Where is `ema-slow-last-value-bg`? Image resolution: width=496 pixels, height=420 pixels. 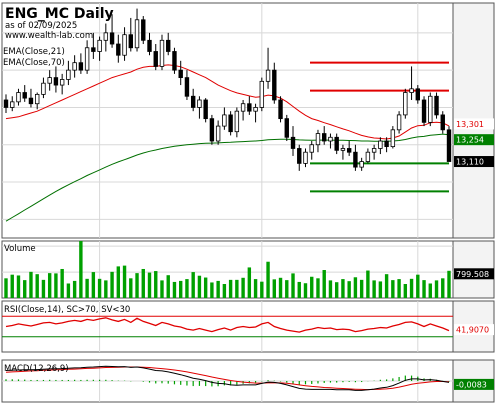 ema-slow-last-value-bg is located at coordinates (474, 140).